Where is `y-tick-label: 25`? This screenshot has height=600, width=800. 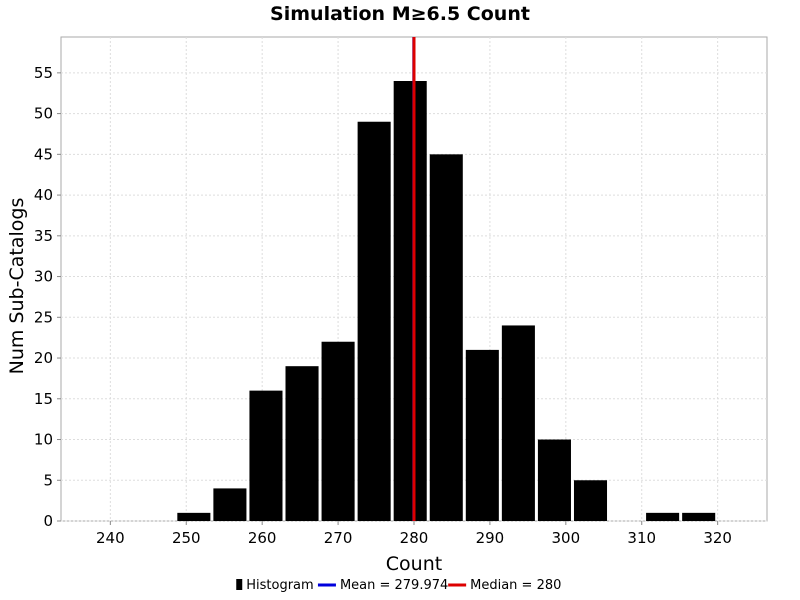 y-tick-label: 25 is located at coordinates (43, 317).